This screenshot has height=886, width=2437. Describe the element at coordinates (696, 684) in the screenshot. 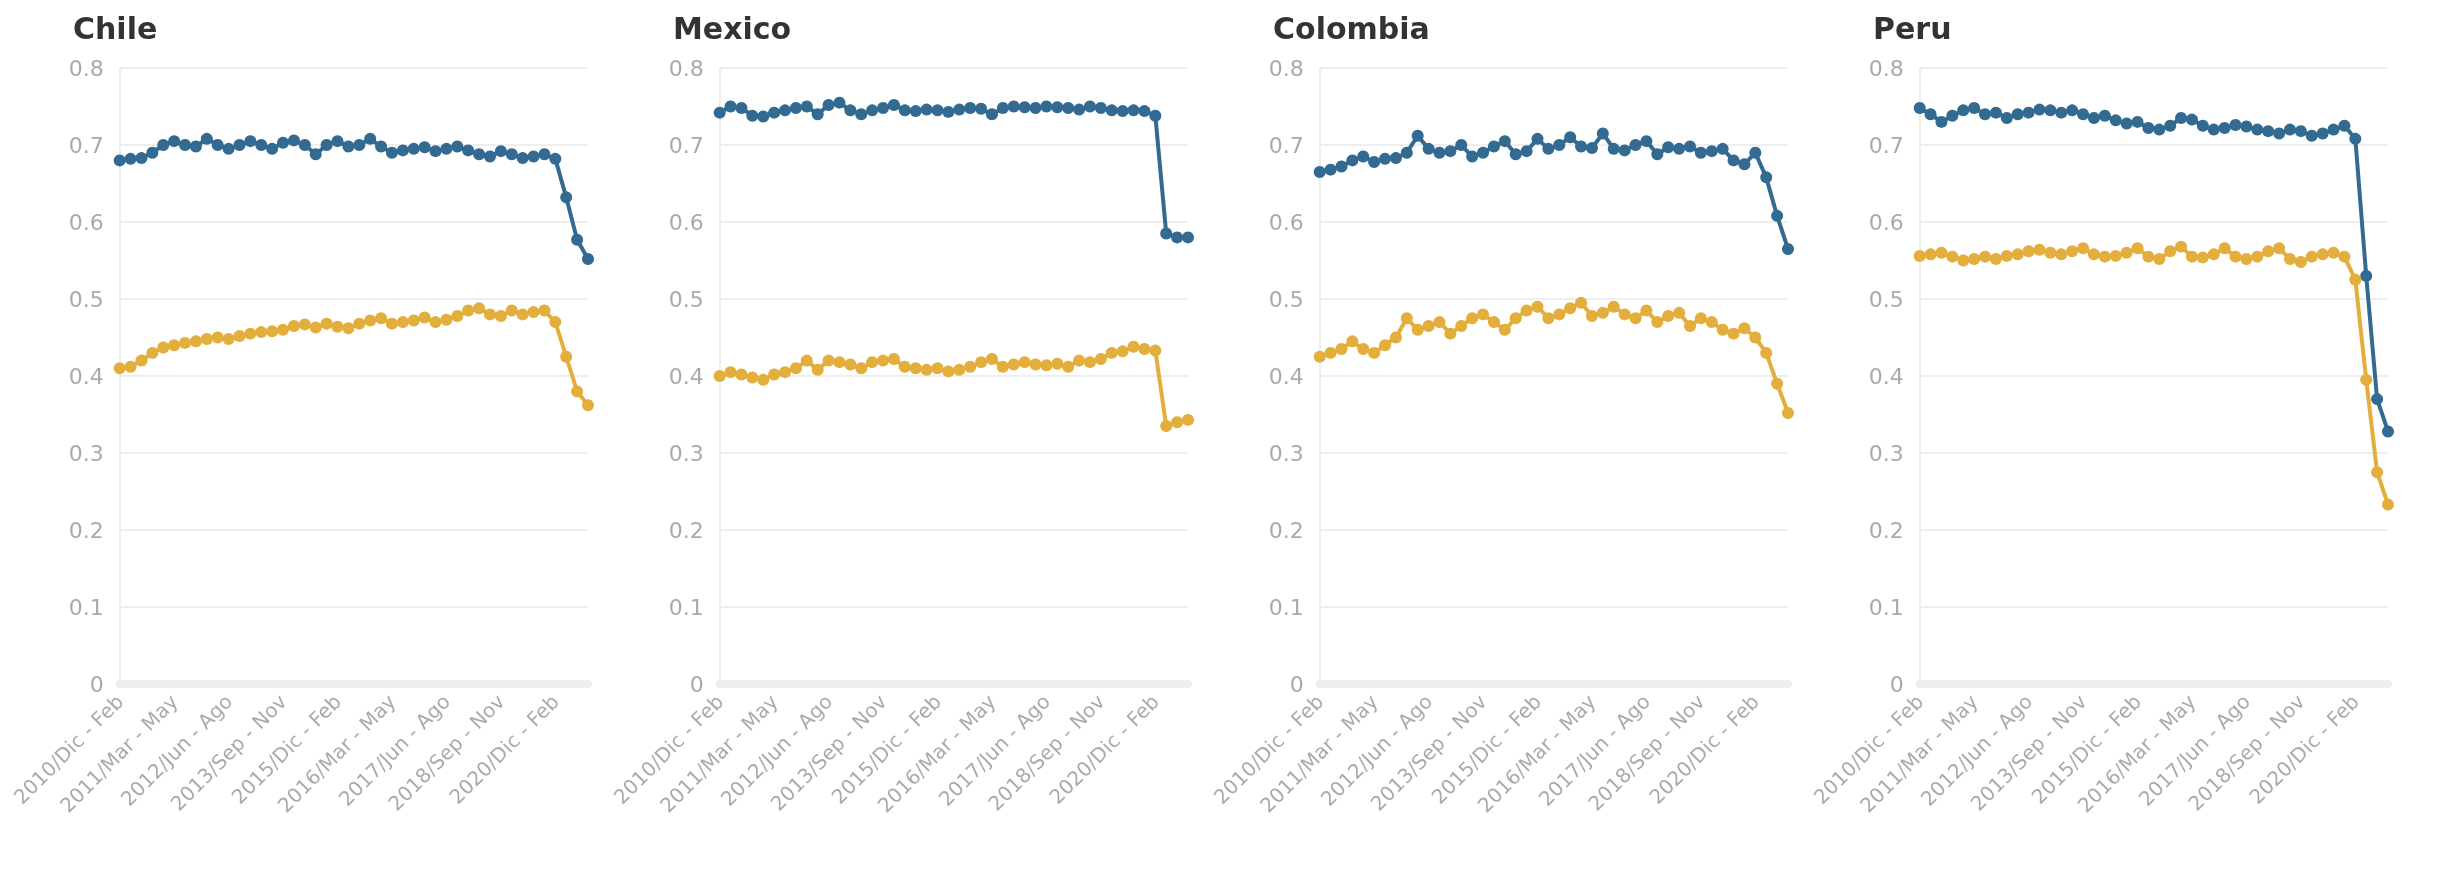

I see `y-tick-label: 0` at that location.